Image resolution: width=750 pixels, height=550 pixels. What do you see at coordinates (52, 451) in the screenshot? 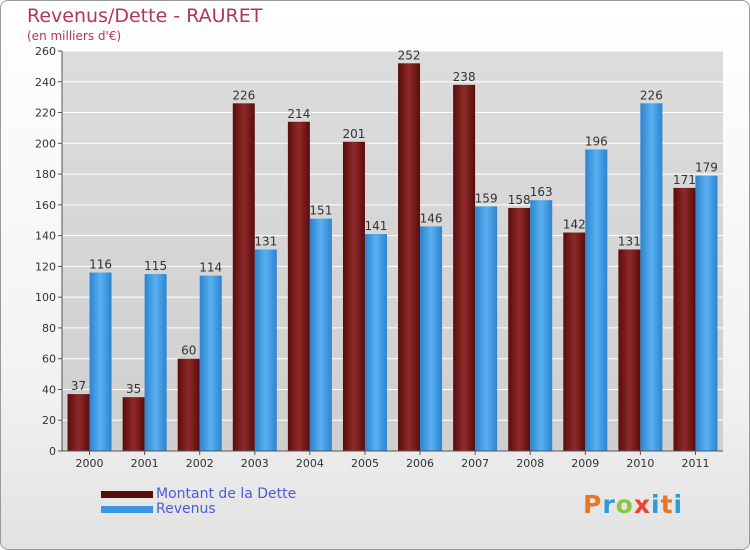
I see `y-tick-label: 0` at bounding box center [52, 451].